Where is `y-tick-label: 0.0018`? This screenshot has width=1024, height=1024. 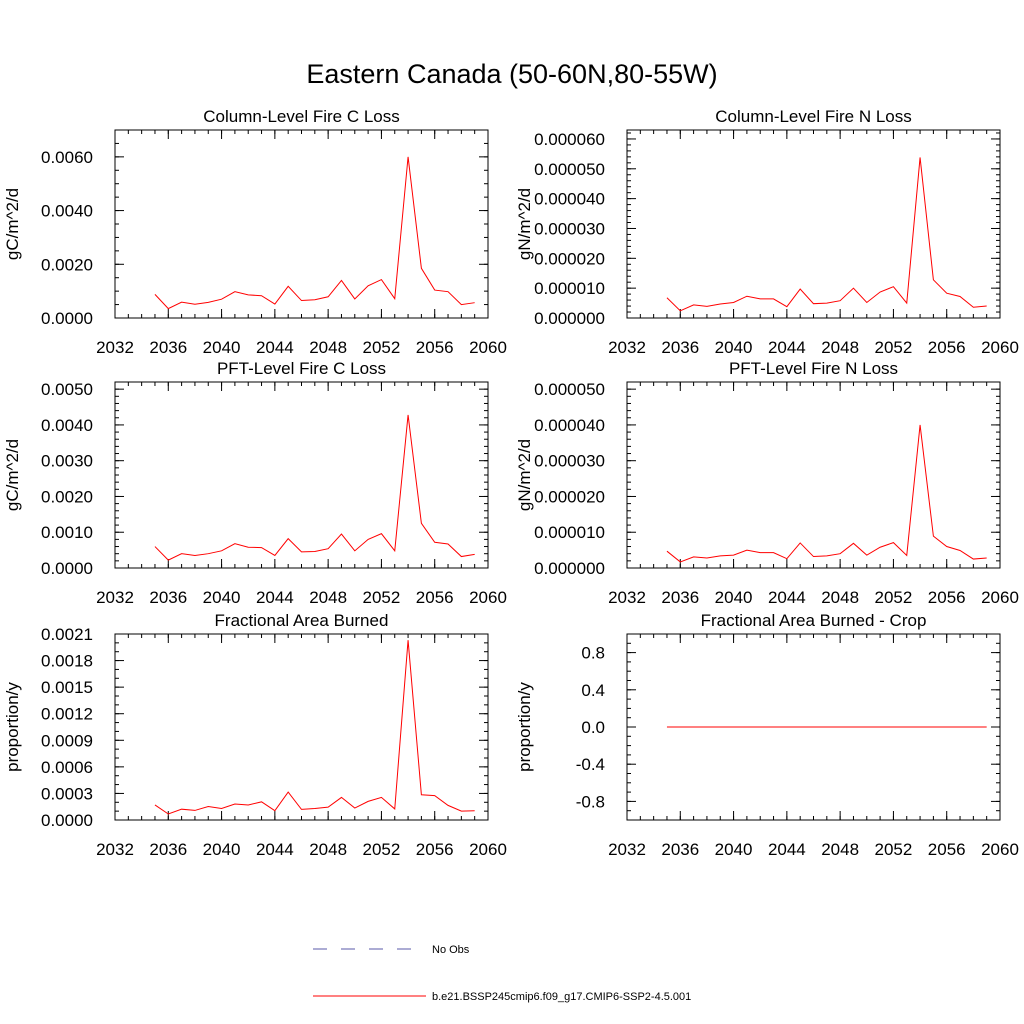 y-tick-label: 0.0018 is located at coordinates (67, 661).